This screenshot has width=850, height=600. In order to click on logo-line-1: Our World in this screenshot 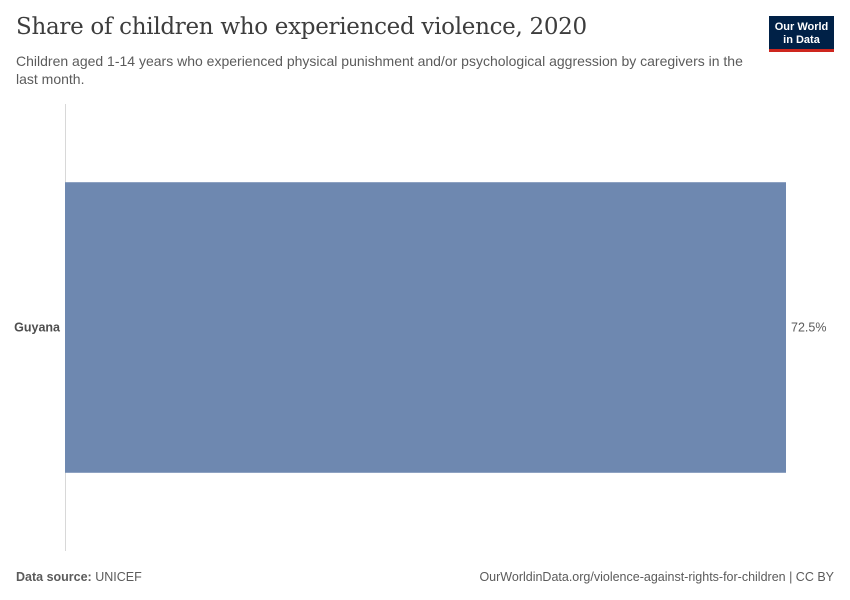, I will do `click(801, 27)`.